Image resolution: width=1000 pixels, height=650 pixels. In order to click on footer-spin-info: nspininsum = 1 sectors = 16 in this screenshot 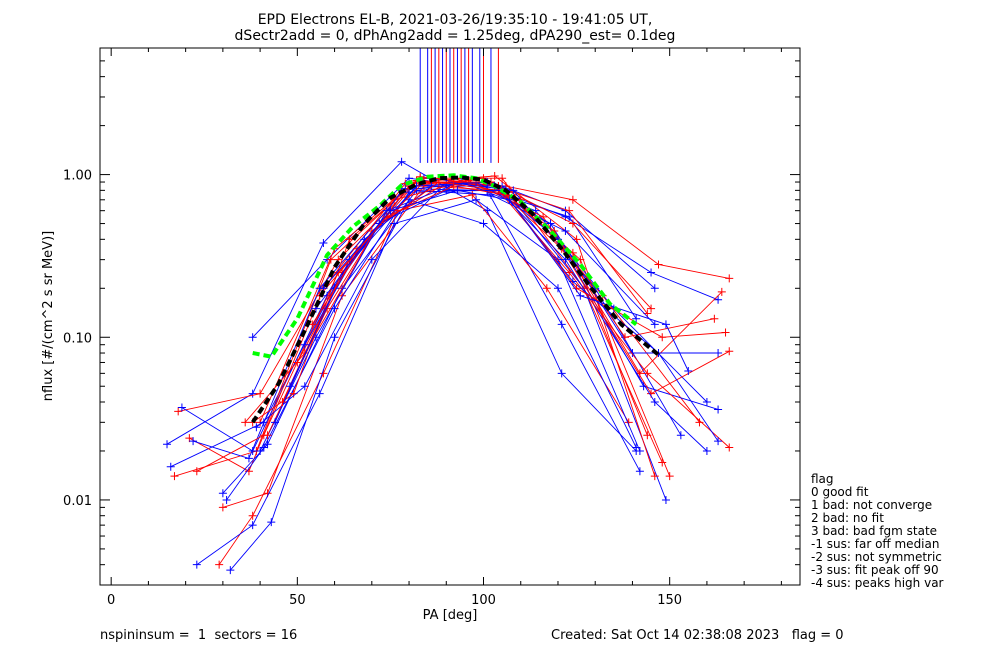, I will do `click(199, 635)`.